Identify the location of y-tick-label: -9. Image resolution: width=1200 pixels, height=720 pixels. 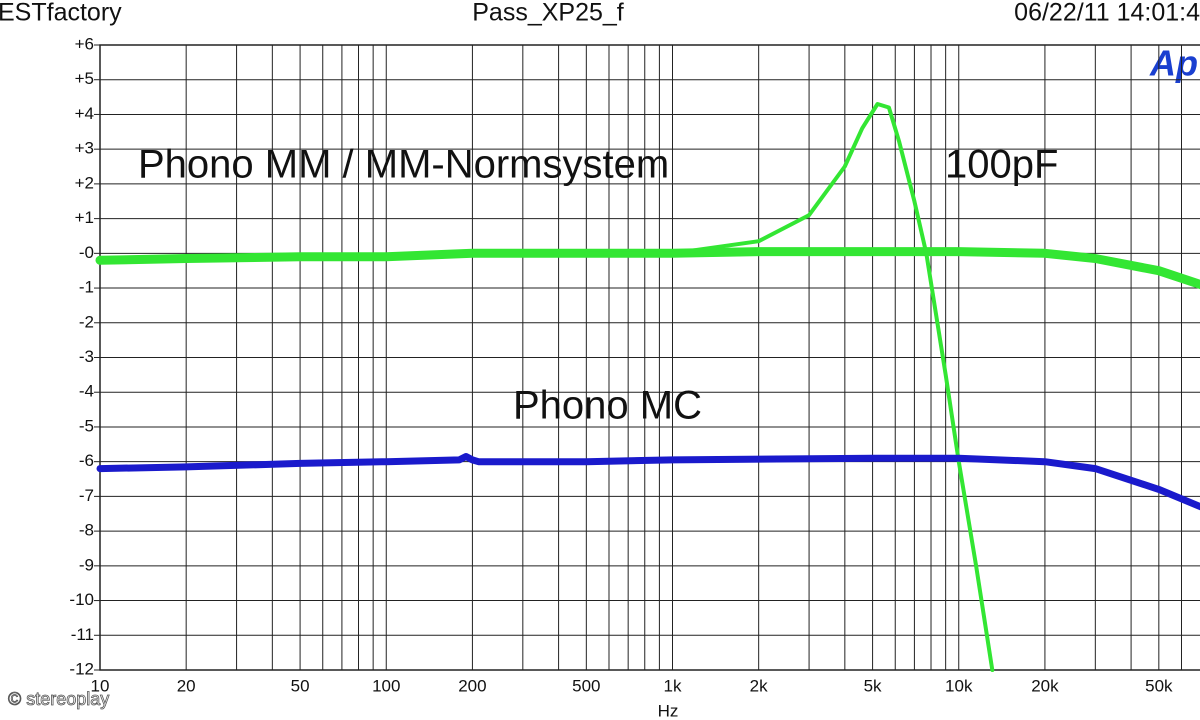
(86, 564).